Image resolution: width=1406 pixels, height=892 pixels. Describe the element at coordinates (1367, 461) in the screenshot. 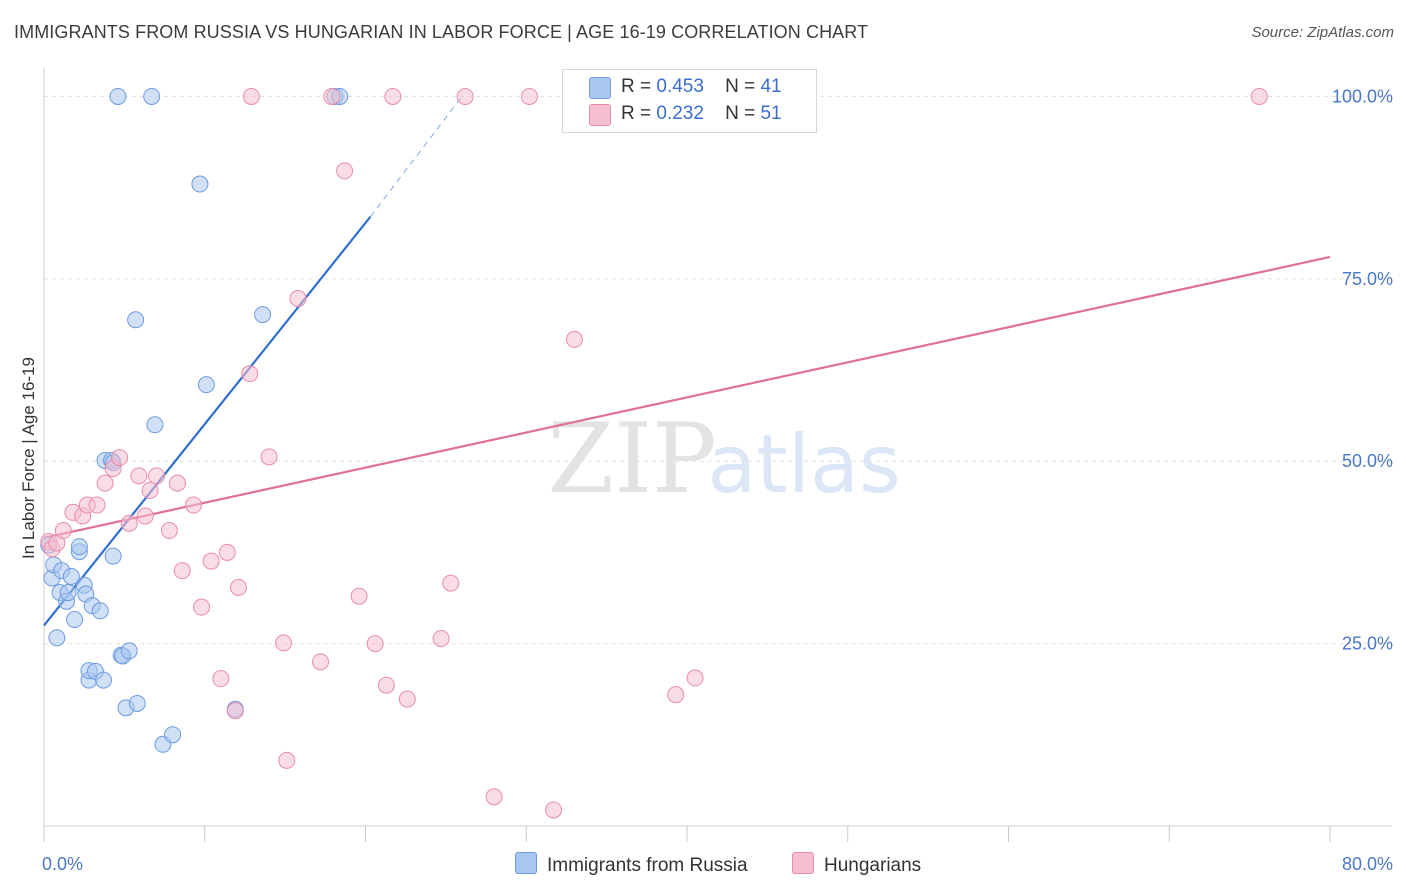

I see `y-tick-label: 50.0%` at that location.